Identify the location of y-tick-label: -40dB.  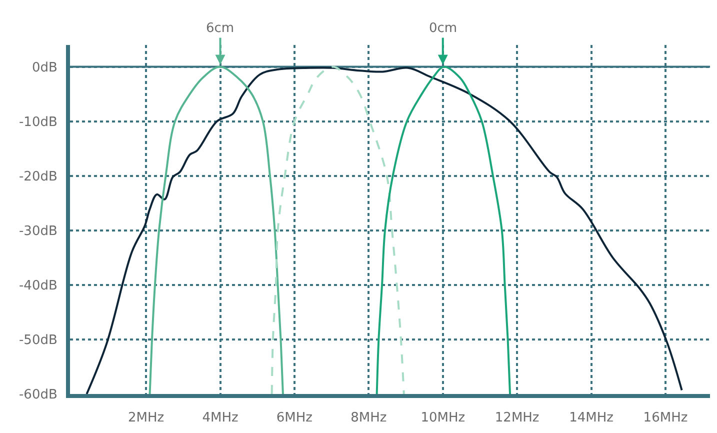
(38, 286).